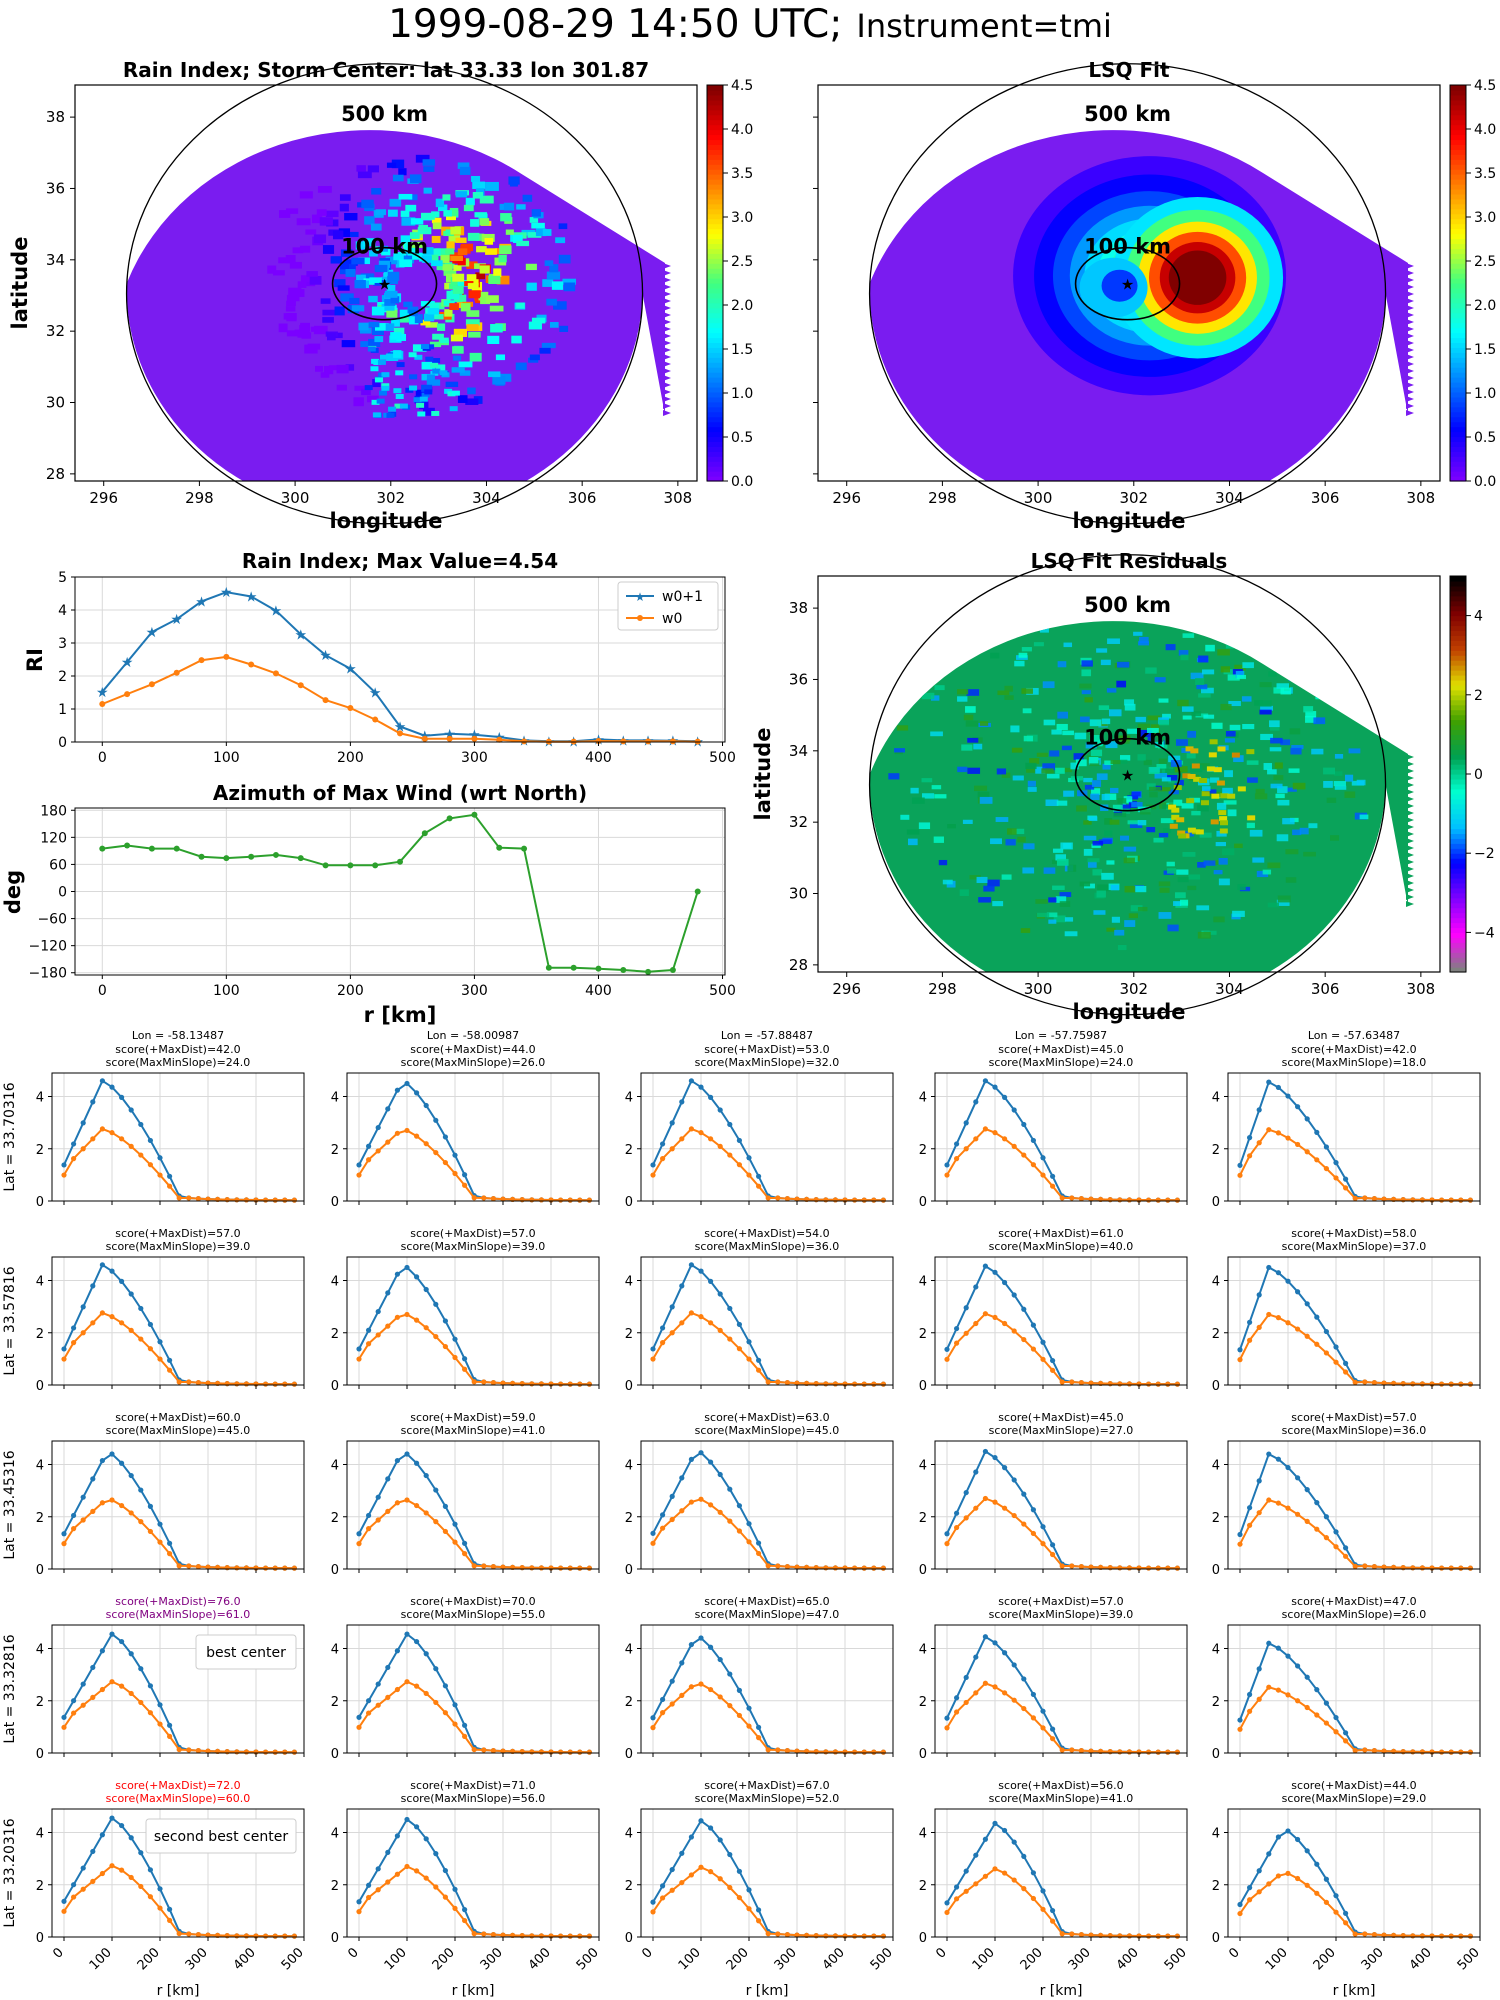  Describe the element at coordinates (55, 474) in the screenshot. I see `map-ytick-label: 28` at that location.